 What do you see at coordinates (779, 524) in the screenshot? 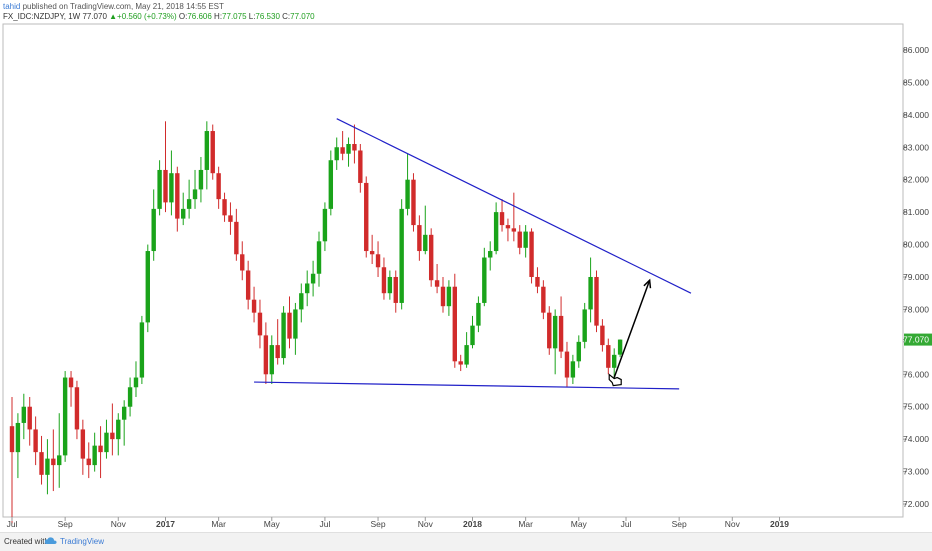
I see `x-tick-label: 2019` at bounding box center [779, 524].